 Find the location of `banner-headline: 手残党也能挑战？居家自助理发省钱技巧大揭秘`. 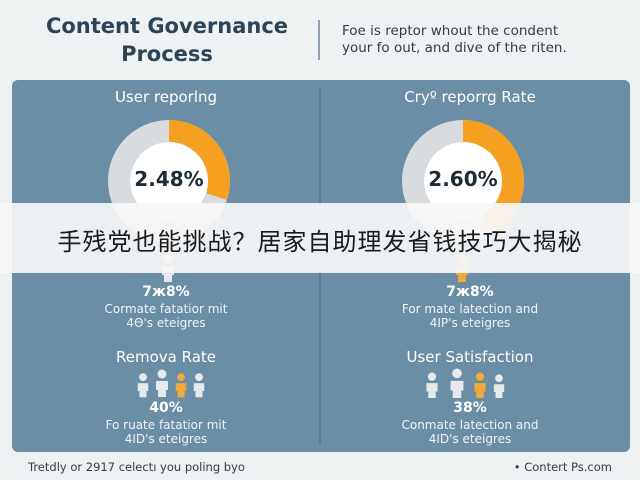

banner-headline: 手残党也能挑战？居家自助理发省钱技巧大揭秘 is located at coordinates (320, 242).